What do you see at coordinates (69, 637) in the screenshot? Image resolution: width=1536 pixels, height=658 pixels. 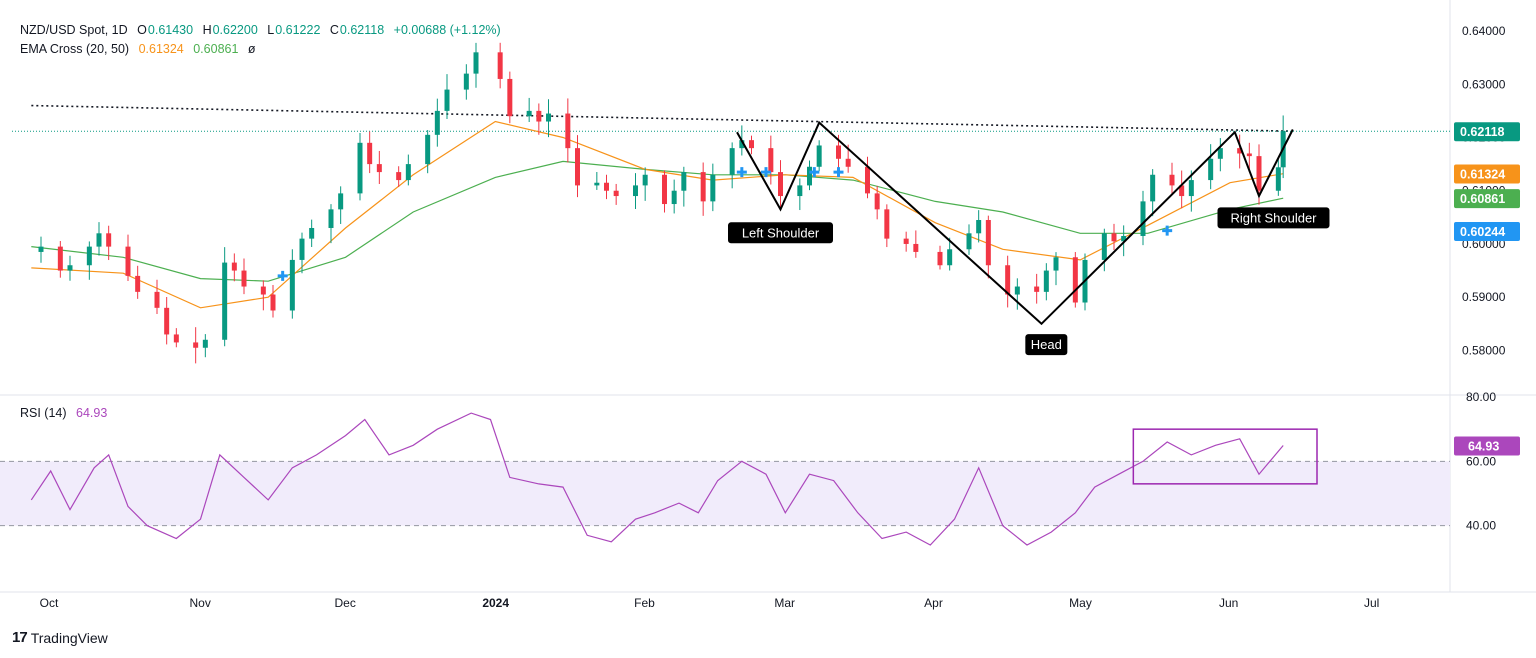 I see `tradingview-name: TradingView` at bounding box center [69, 637].